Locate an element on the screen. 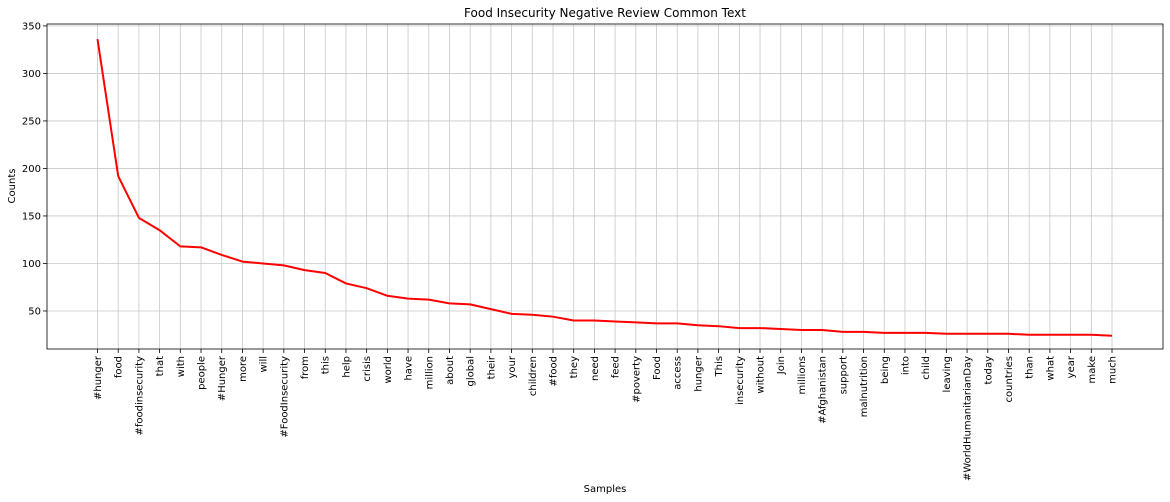  x-tick-label: food is located at coordinates (119, 367).